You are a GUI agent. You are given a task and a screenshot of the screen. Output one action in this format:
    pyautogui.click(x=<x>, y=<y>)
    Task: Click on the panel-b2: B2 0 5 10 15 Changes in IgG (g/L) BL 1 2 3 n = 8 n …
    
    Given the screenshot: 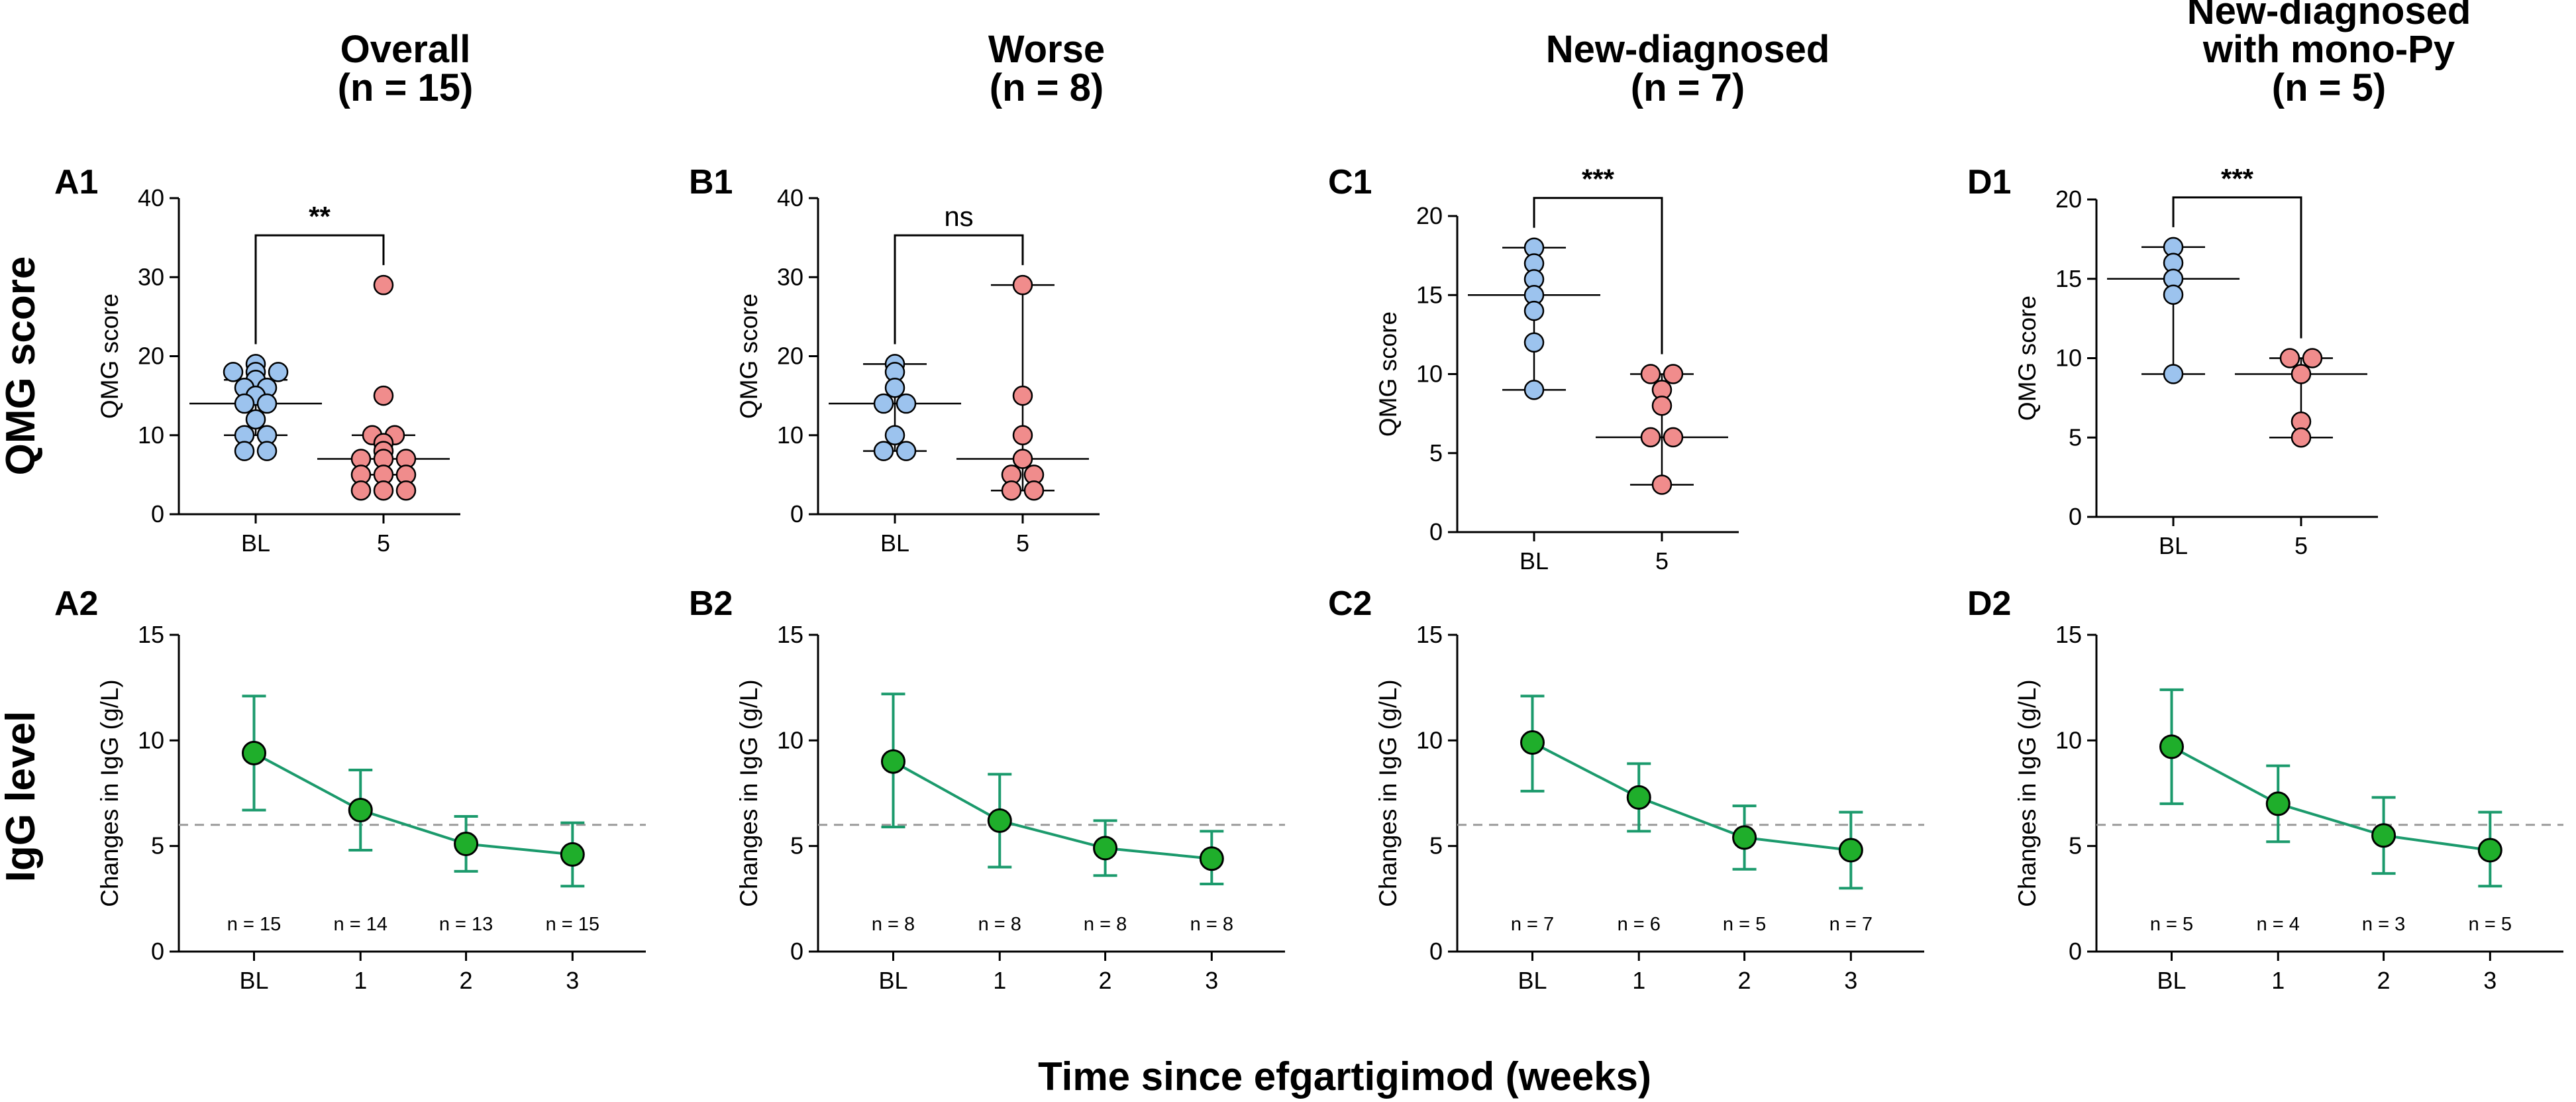 What is the action you would take?
    pyautogui.click(x=987, y=789)
    